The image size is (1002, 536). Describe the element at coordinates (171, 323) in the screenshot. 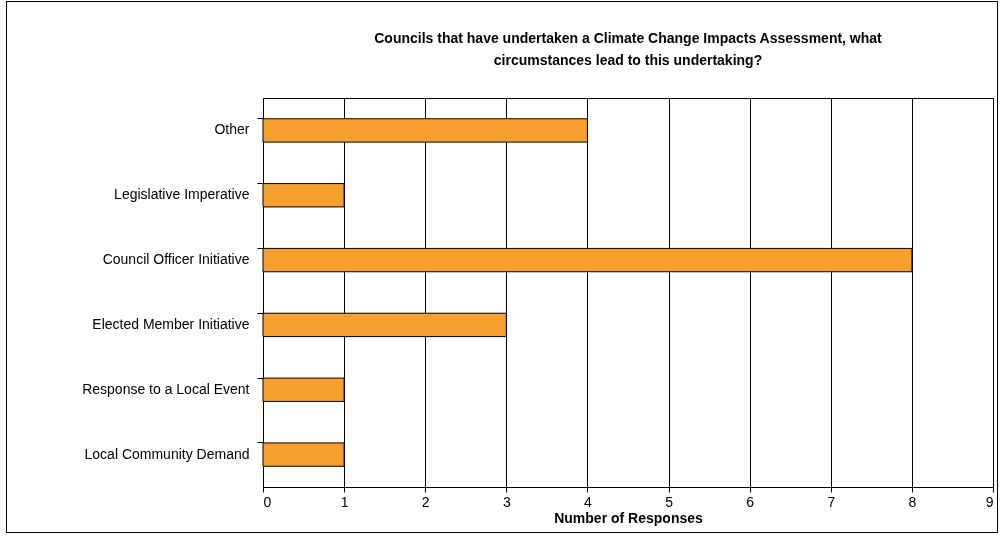

I see `y-tick-label: Elected Member Initiative` at that location.